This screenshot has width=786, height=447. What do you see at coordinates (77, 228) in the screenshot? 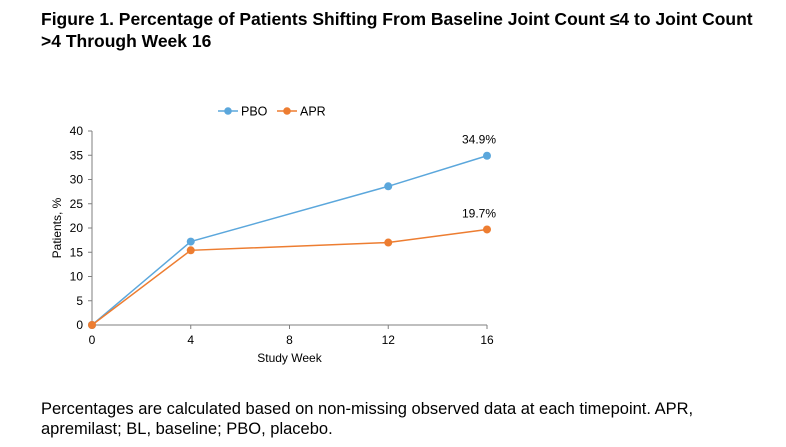
I see `y-tick-label: 20` at bounding box center [77, 228].